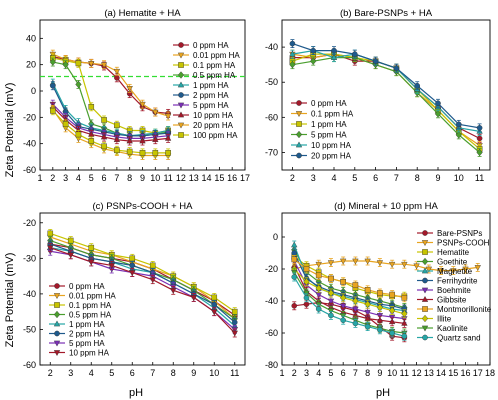 The height and width of the screenshot is (400, 498). I want to click on x-tick-label: 6, so click(343, 373).